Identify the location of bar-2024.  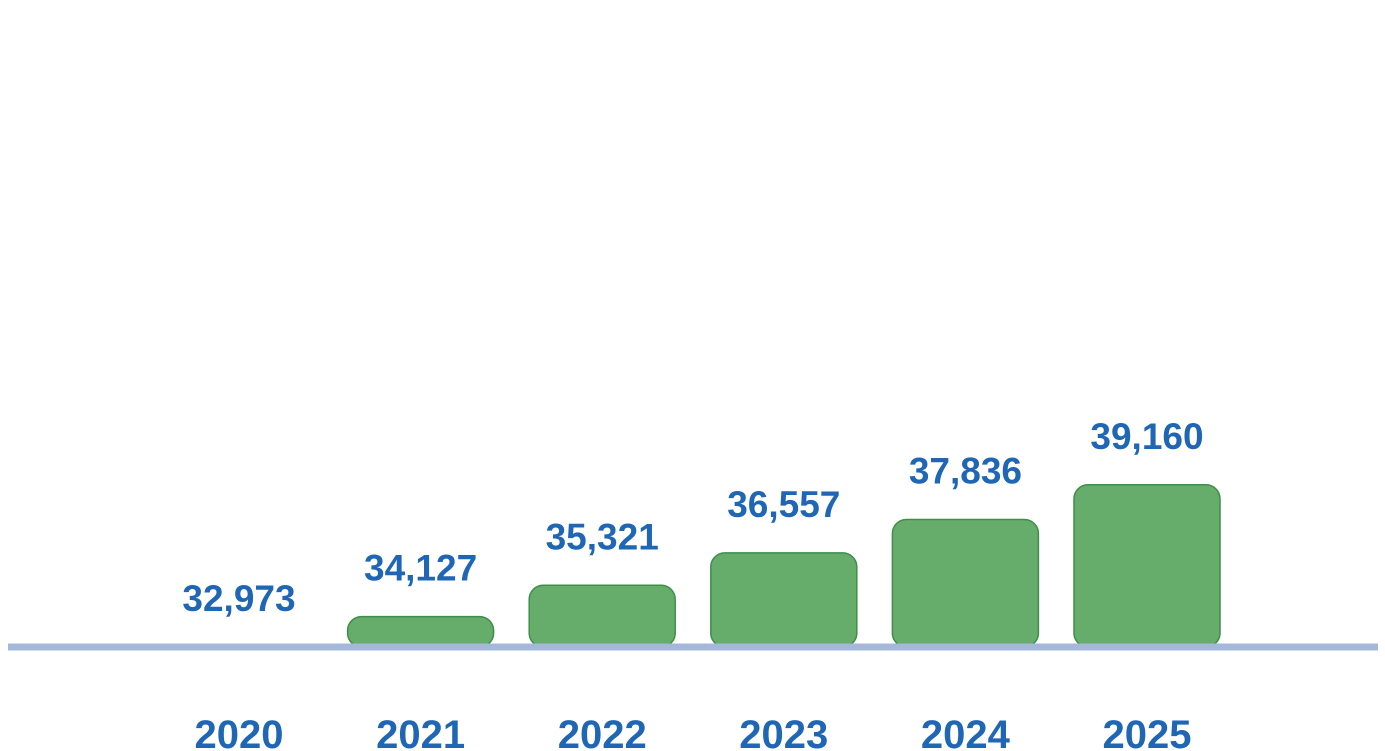
(965, 583).